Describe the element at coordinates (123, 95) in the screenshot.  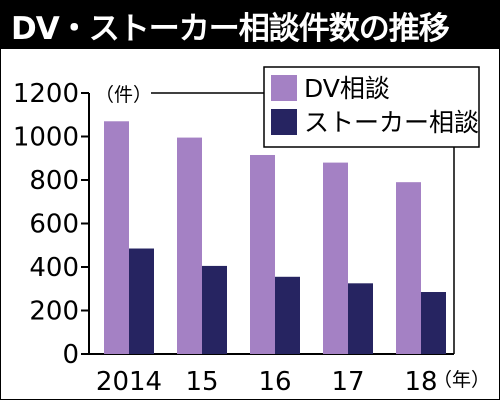
I see `y-axis-unit: （件）` at that location.